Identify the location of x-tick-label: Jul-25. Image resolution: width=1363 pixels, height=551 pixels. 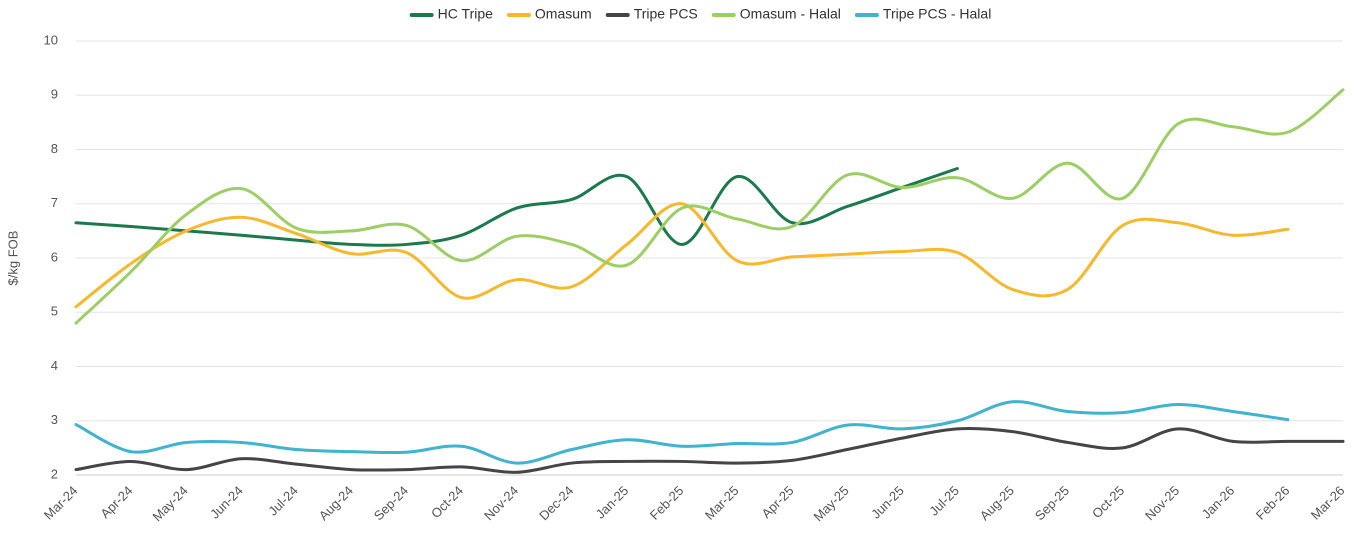
(944, 501).